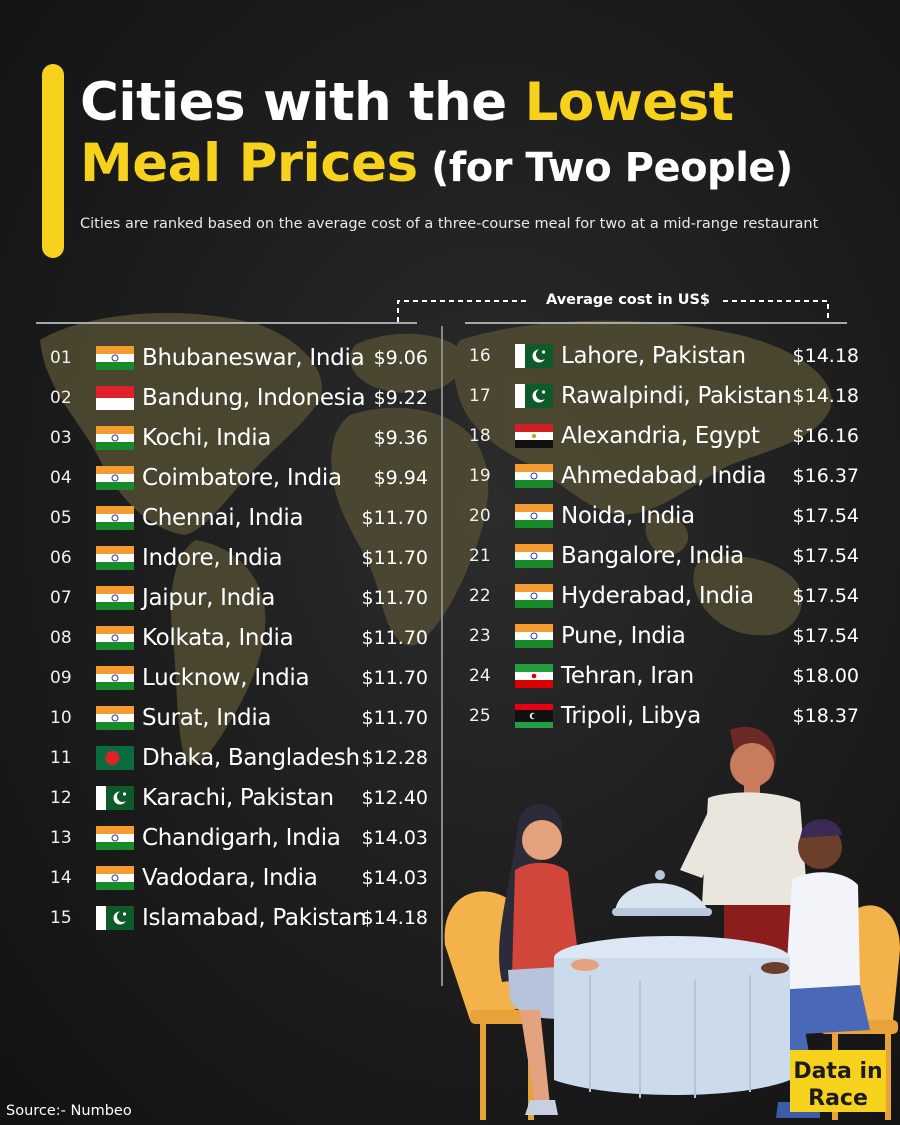 Image resolution: width=900 pixels, height=1125 pixels. I want to click on table-row: 20 Noida, India $17.54, so click(664, 516).